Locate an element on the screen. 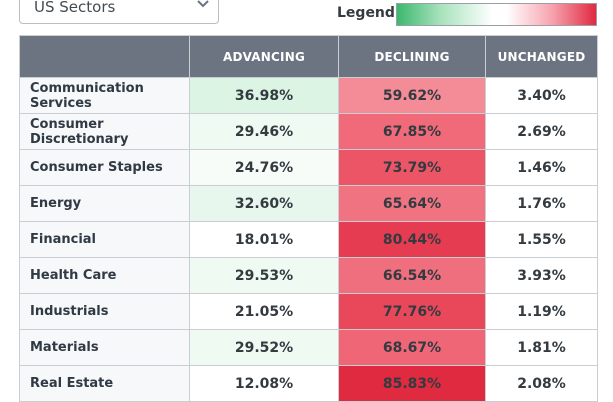 The height and width of the screenshot is (402, 613). unchanged-cell: 2.69% is located at coordinates (541, 131).